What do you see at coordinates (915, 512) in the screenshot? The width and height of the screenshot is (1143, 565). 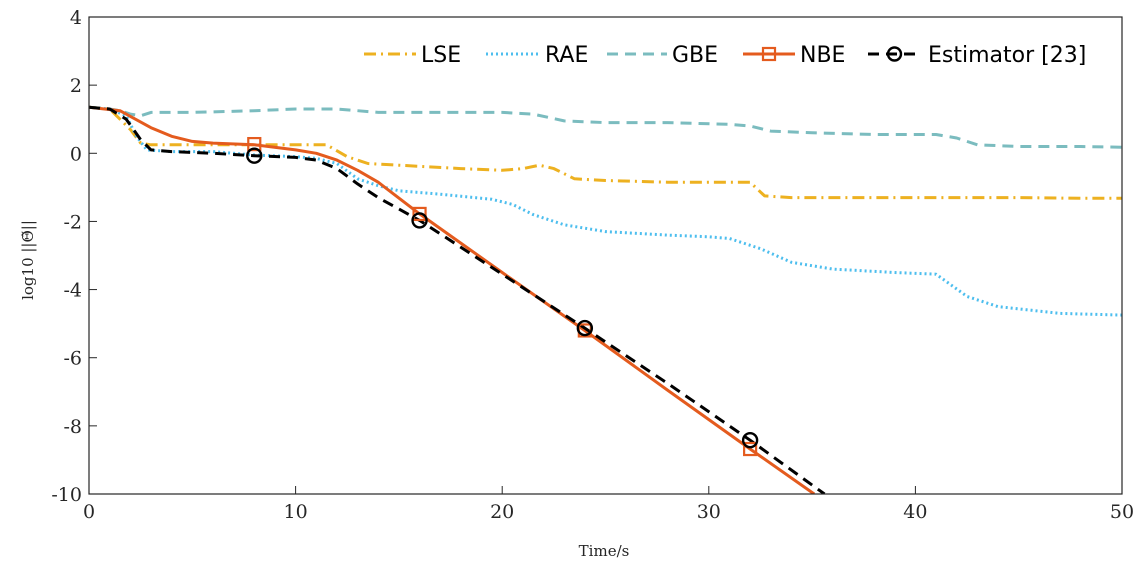 I see `x-tick-label: 40` at bounding box center [915, 512].